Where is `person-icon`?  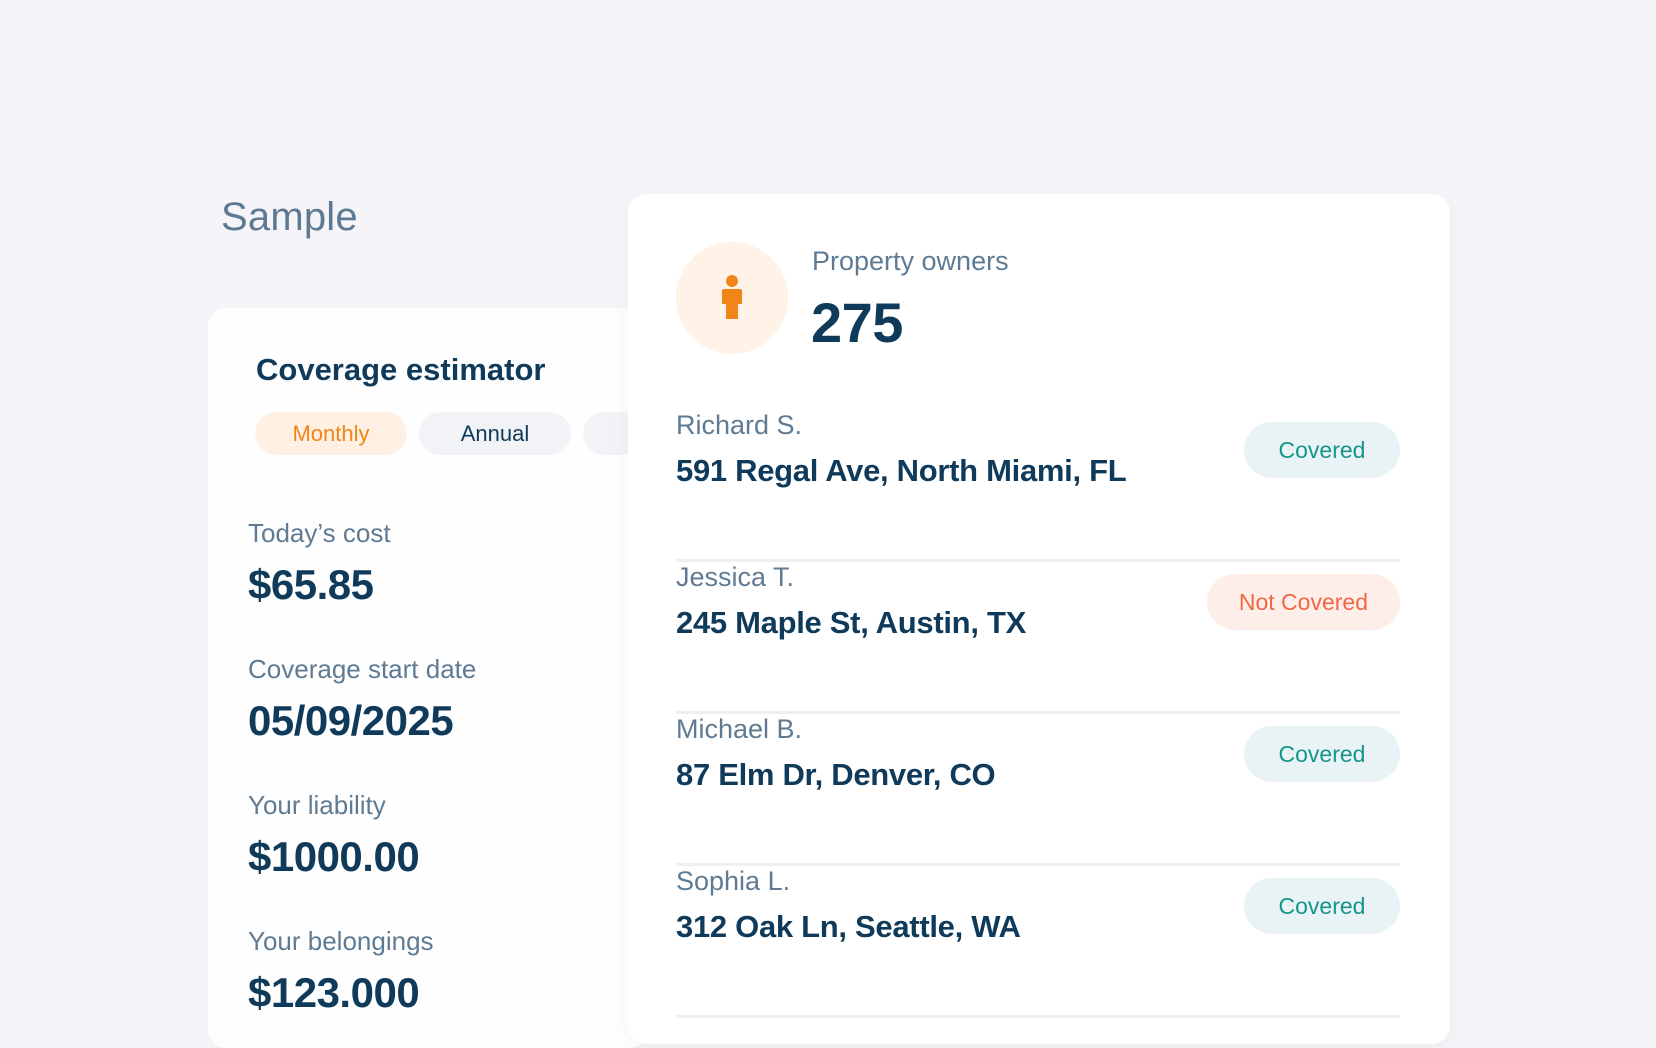
person-icon is located at coordinates (732, 297).